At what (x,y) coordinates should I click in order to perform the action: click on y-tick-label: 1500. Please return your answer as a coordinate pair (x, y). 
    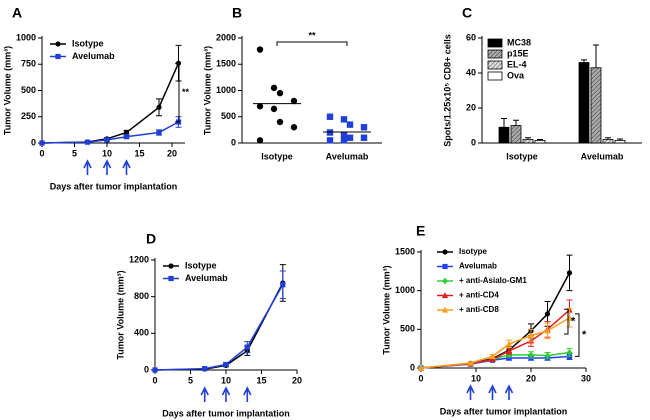
    Looking at the image, I should click on (226, 64).